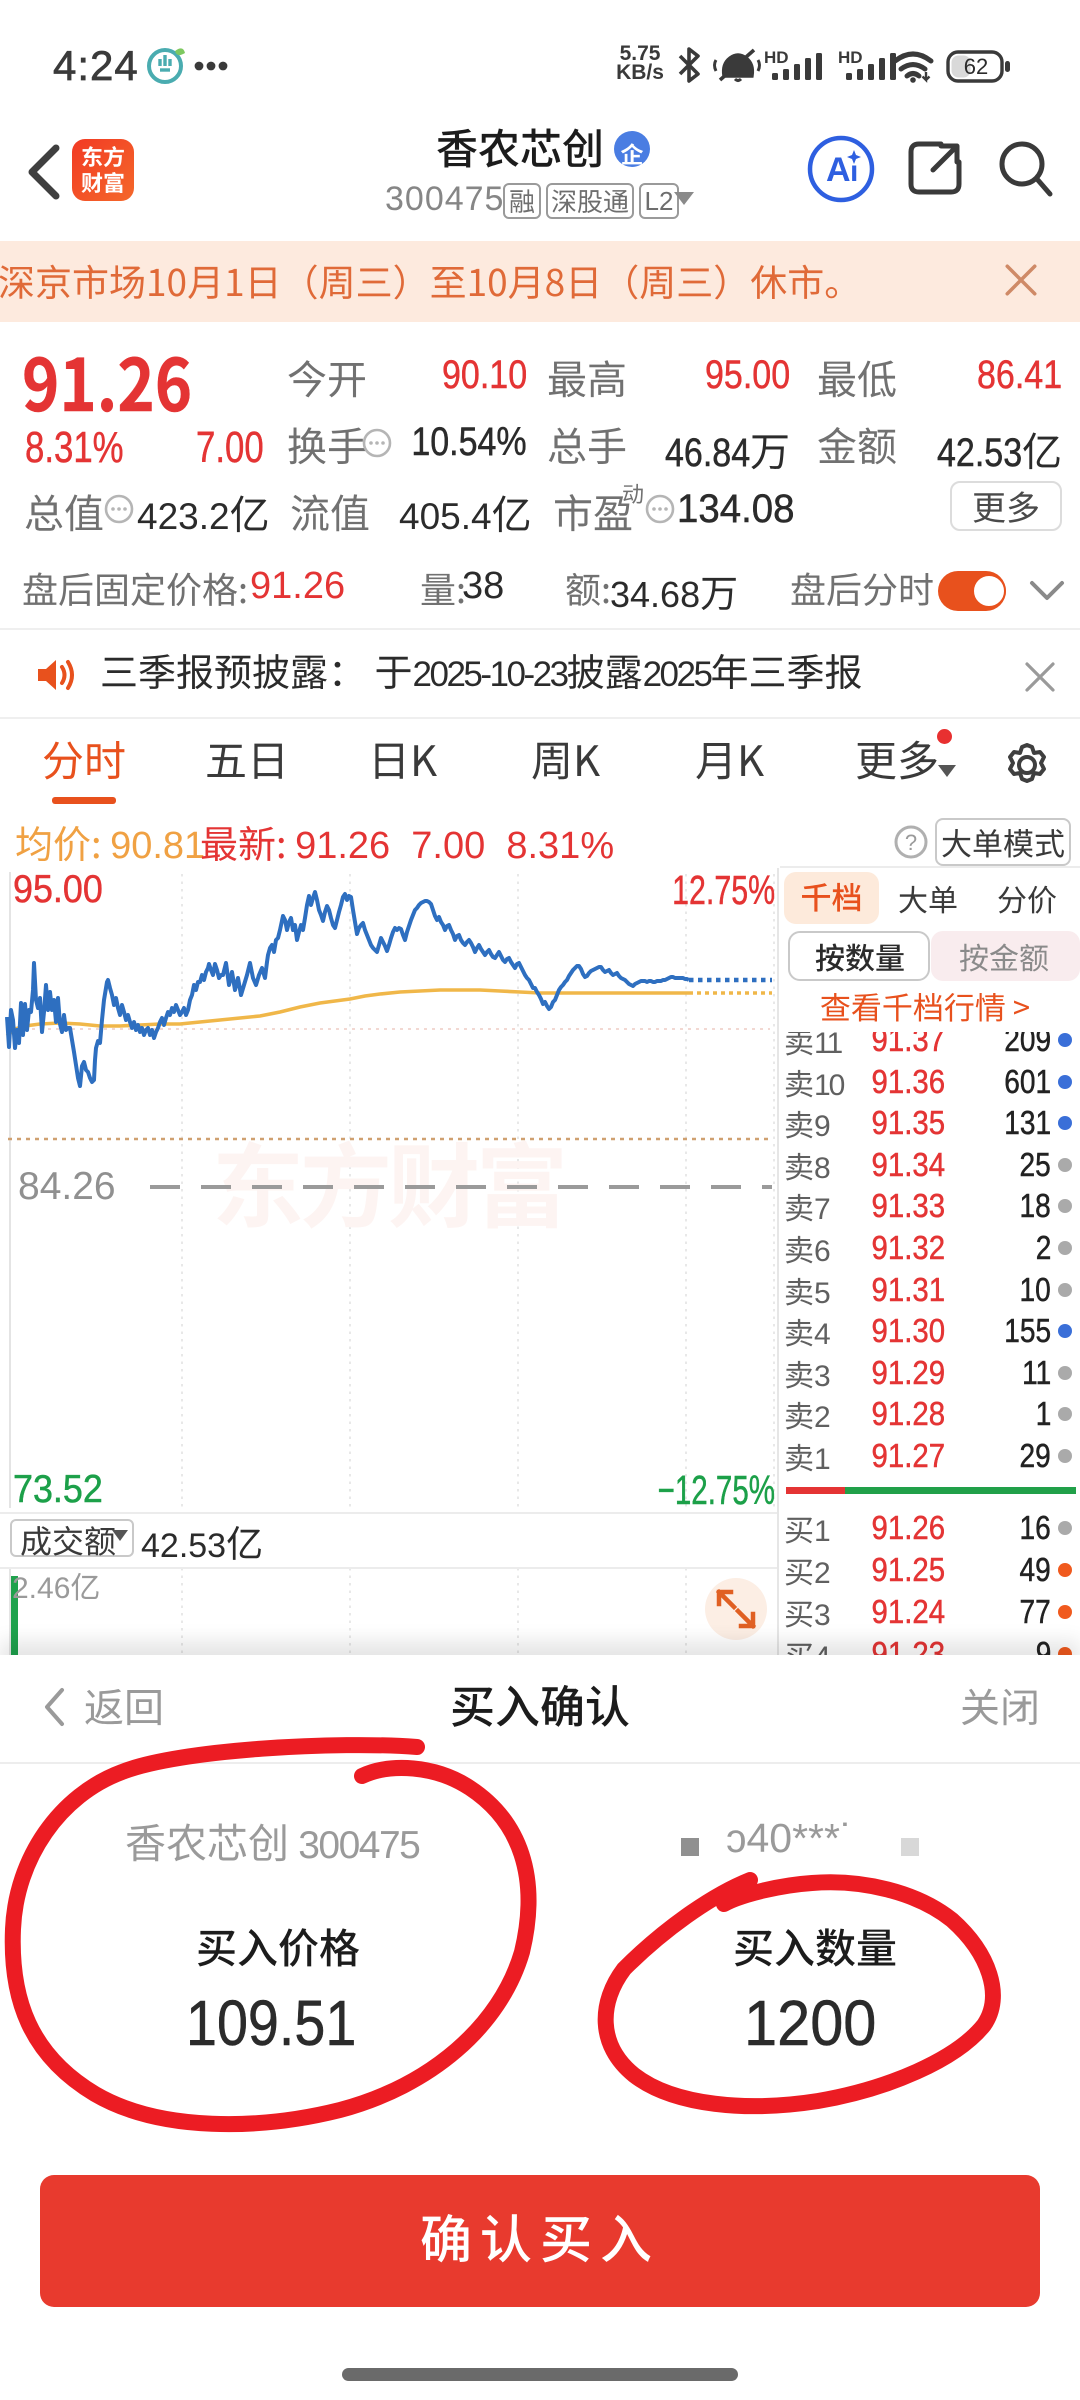 This screenshot has height=2400, width=1080. Describe the element at coordinates (854, 171) in the screenshot. I see `svg-text: ı` at that location.